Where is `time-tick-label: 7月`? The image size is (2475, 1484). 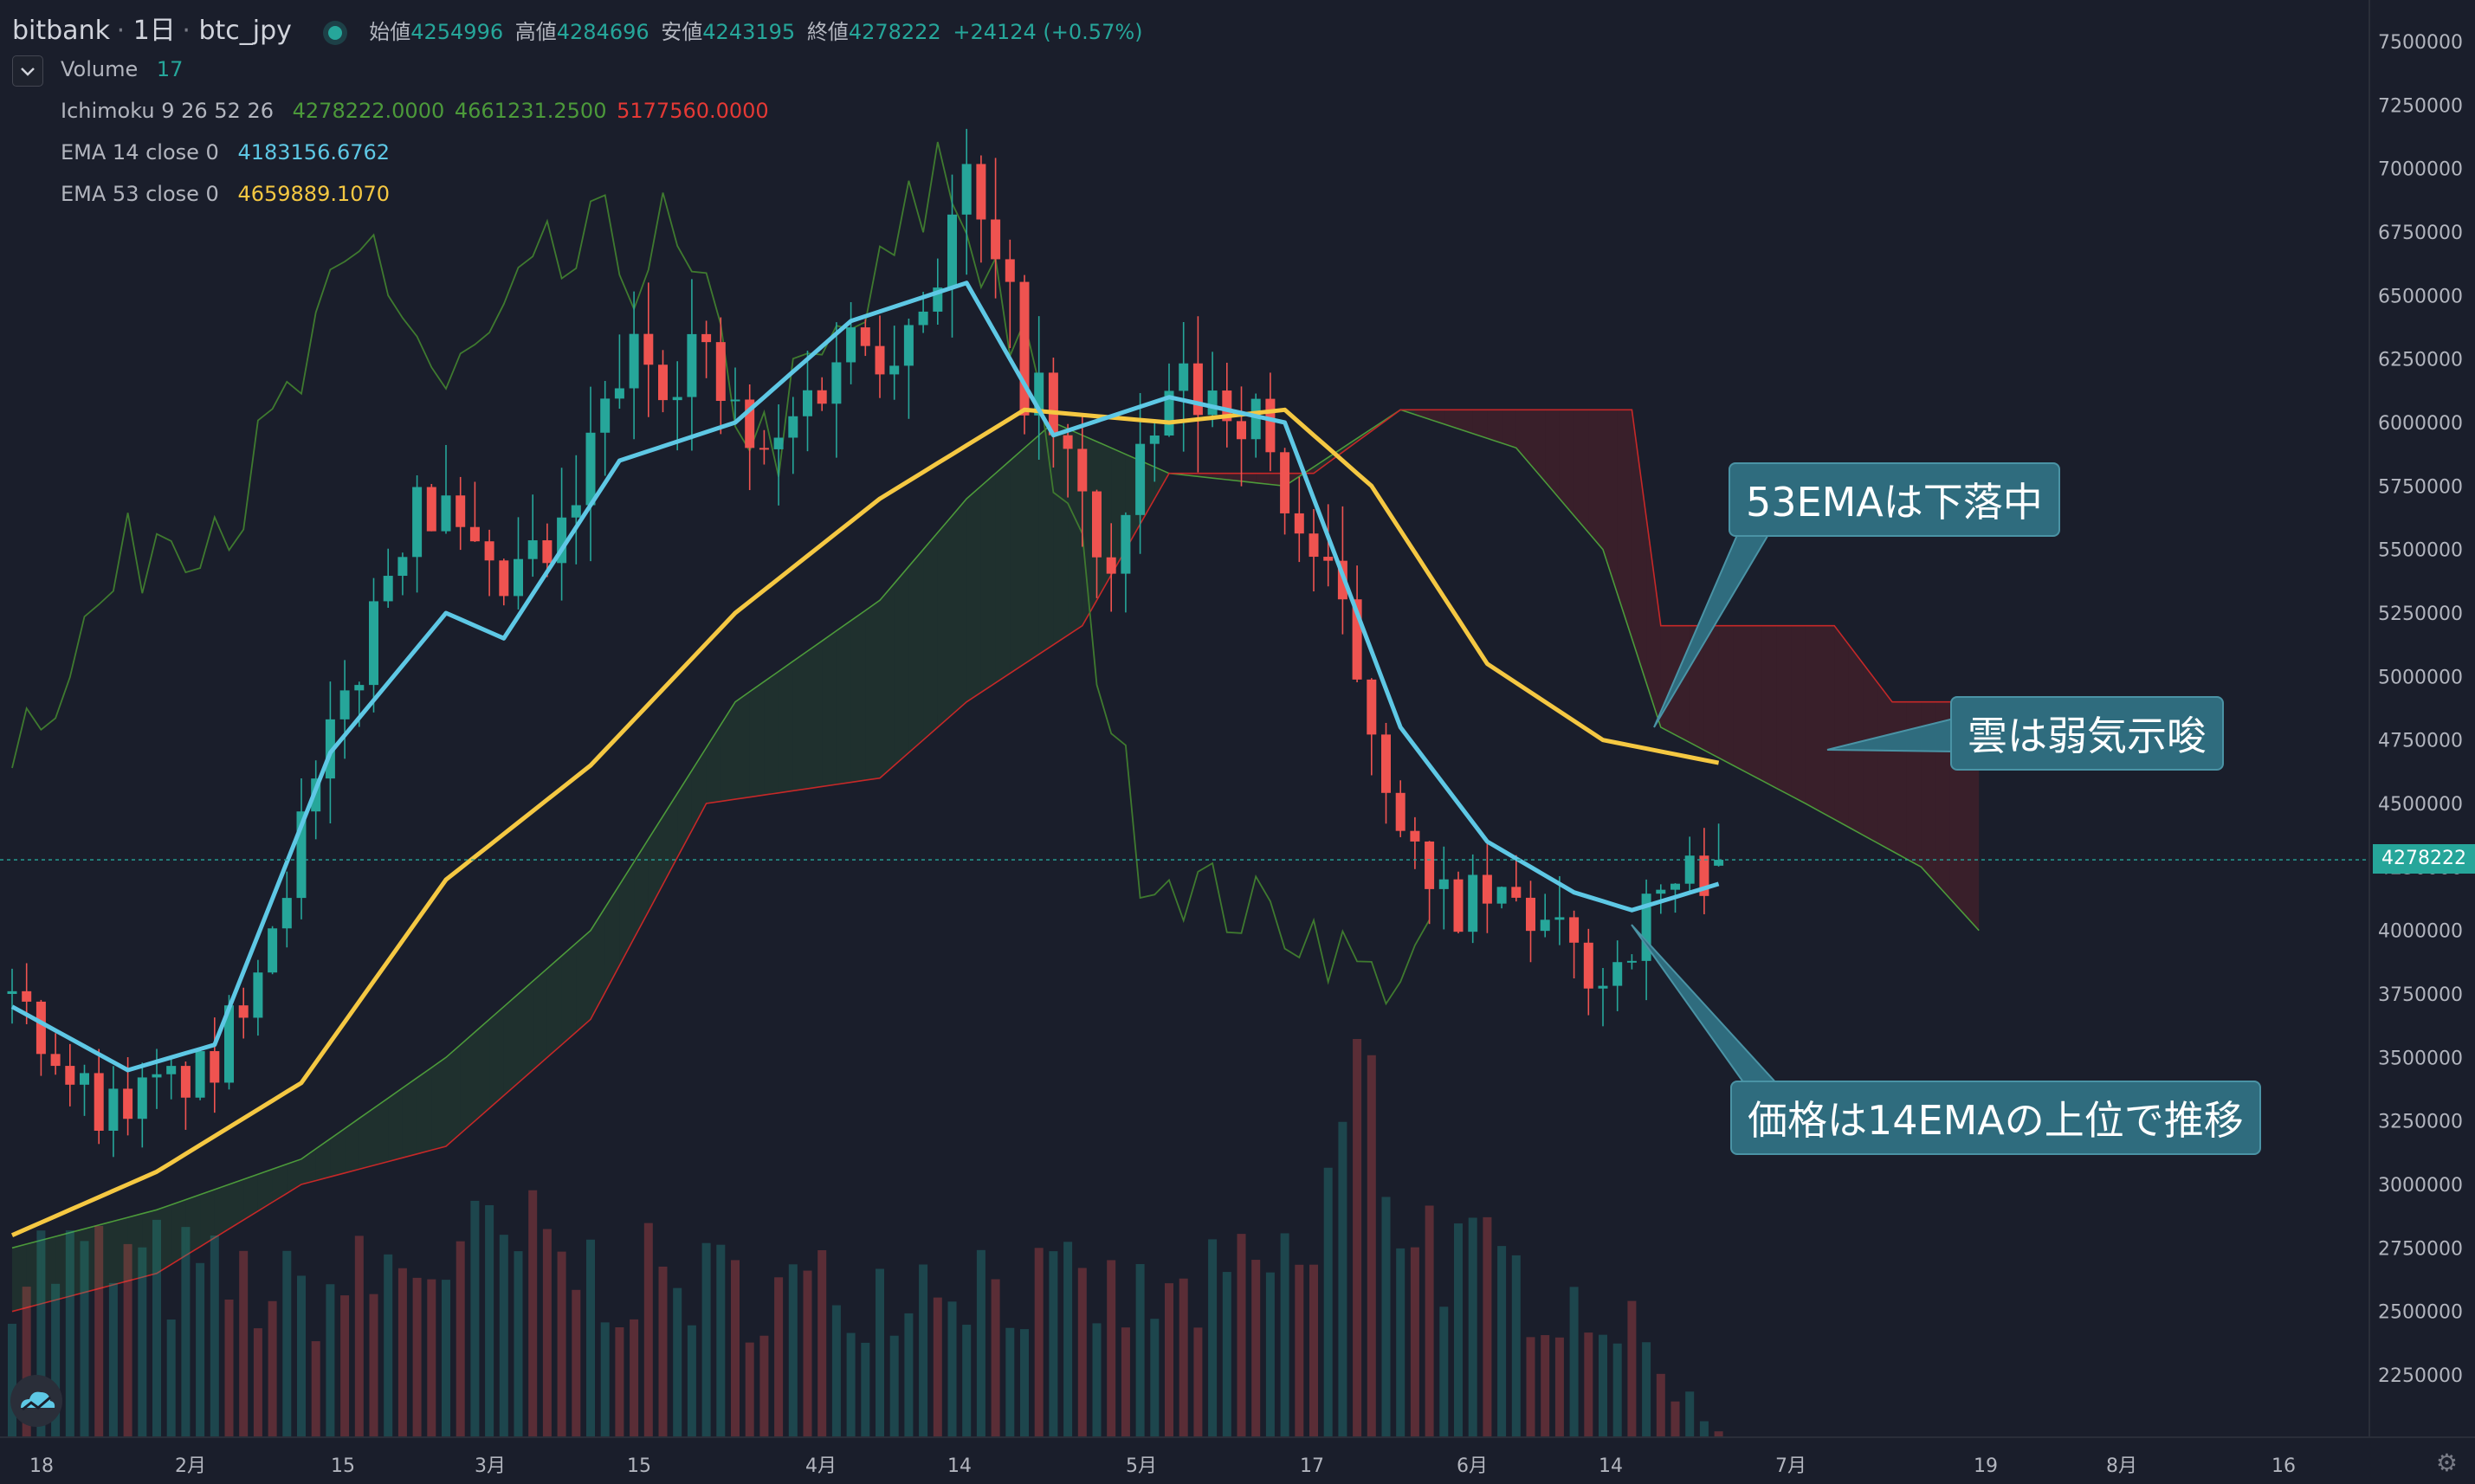 time-tick-label: 7月 is located at coordinates (1790, 1466).